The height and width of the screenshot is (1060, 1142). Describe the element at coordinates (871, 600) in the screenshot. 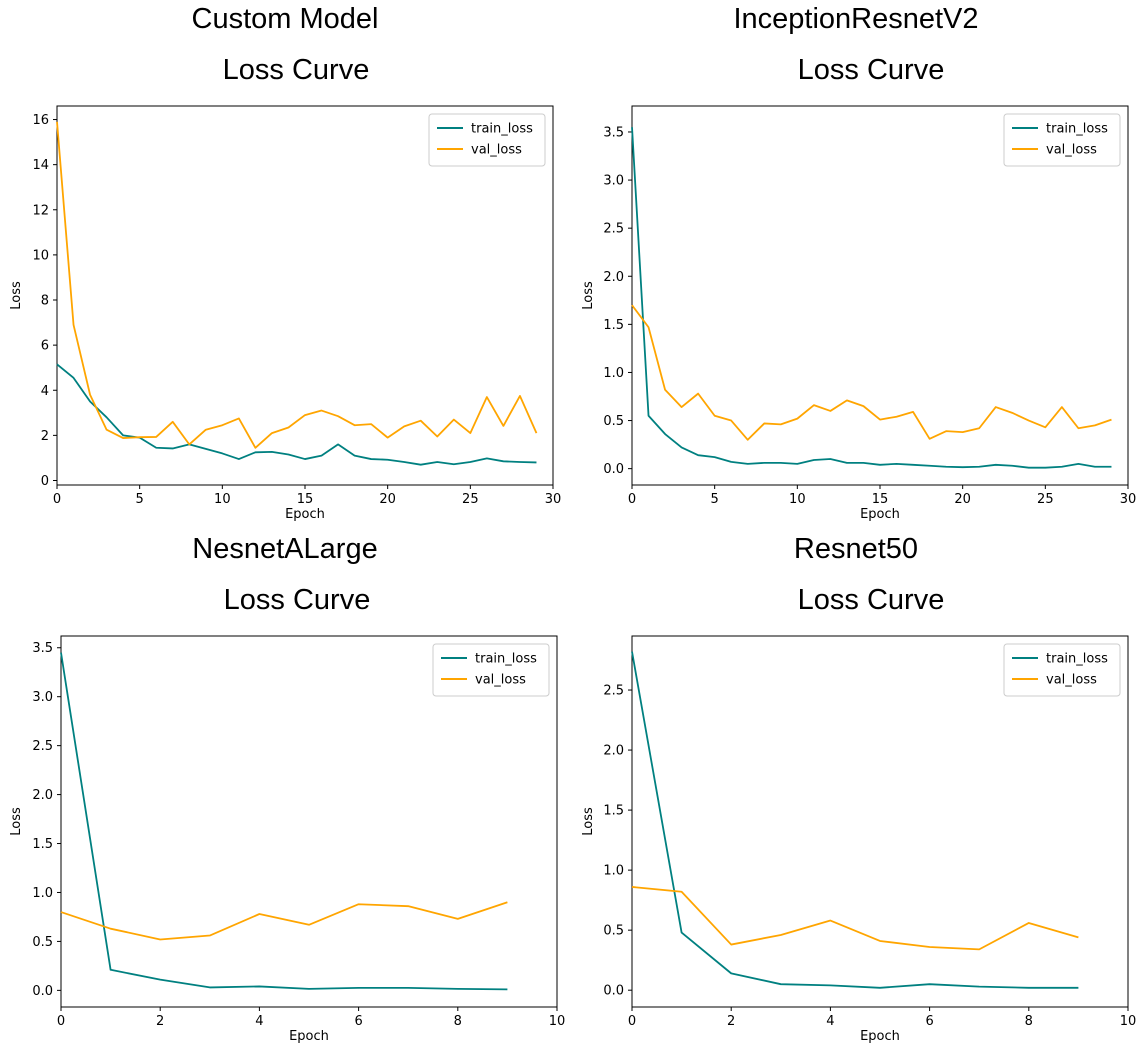

I see `chart-subtitle-resnet50: Loss Curve` at that location.